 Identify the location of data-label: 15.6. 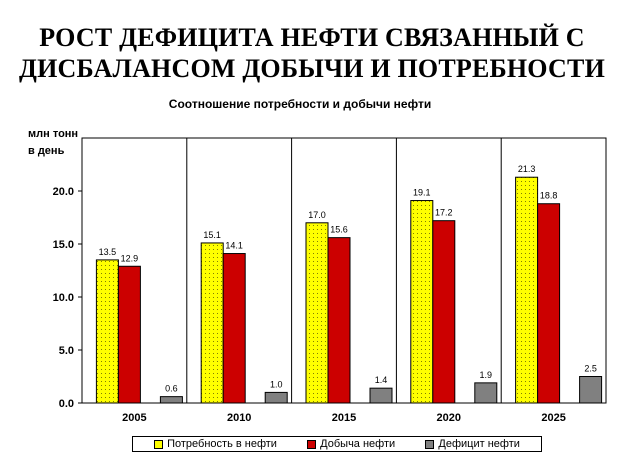
(339, 230).